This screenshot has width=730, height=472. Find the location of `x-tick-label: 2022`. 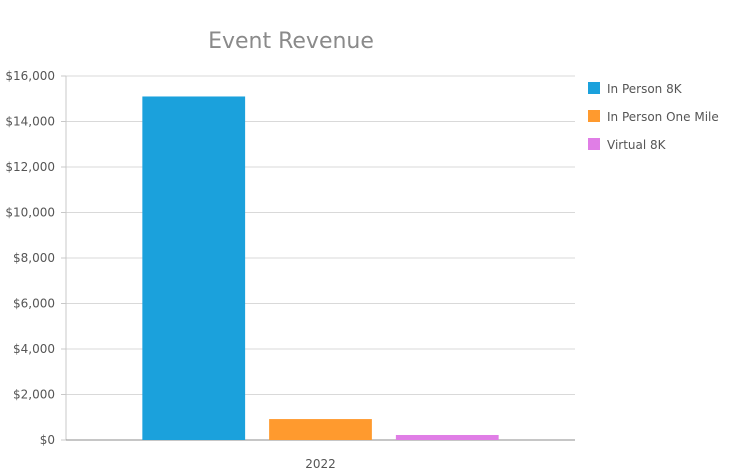

x-tick-label: 2022 is located at coordinates (320, 464).